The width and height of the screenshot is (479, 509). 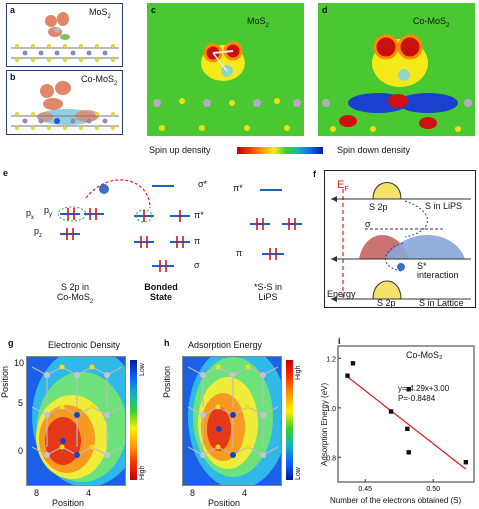 What do you see at coordinates (325, 10) in the screenshot?
I see `panel-d-label: d` at bounding box center [325, 10].